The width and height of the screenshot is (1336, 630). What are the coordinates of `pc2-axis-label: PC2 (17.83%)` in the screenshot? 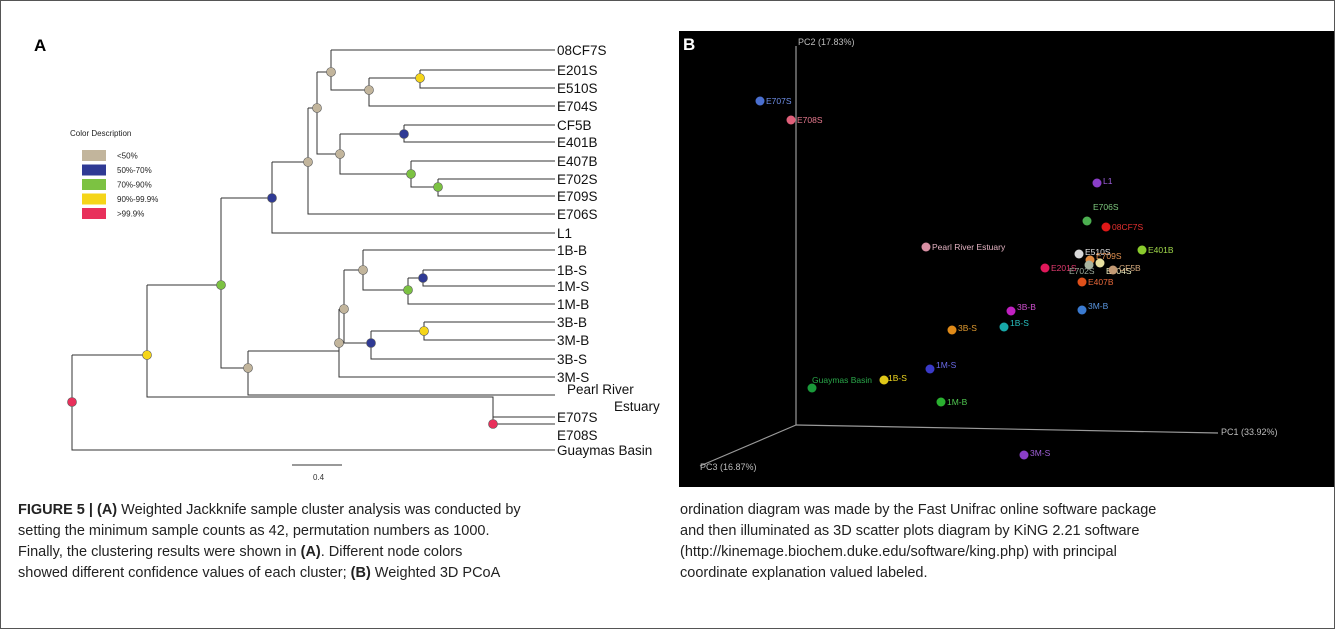 It's located at (826, 42).